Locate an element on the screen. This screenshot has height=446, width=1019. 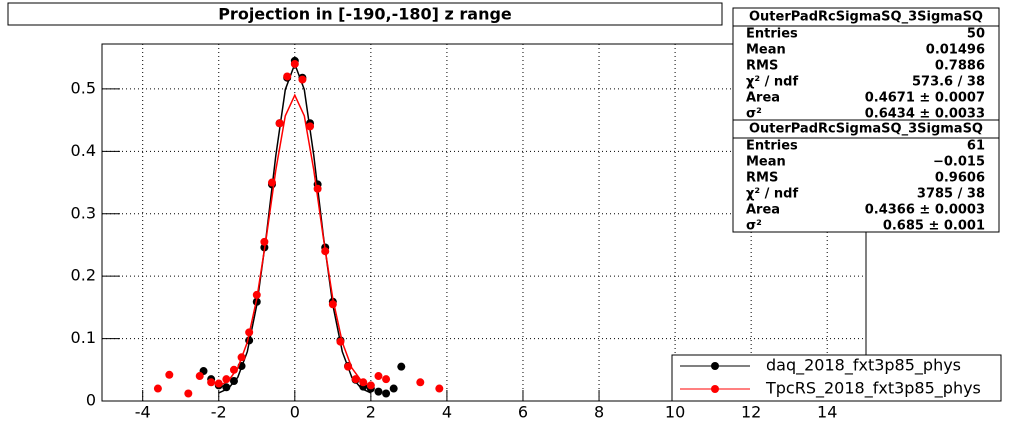
x-tick-label: 4 is located at coordinates (447, 412).